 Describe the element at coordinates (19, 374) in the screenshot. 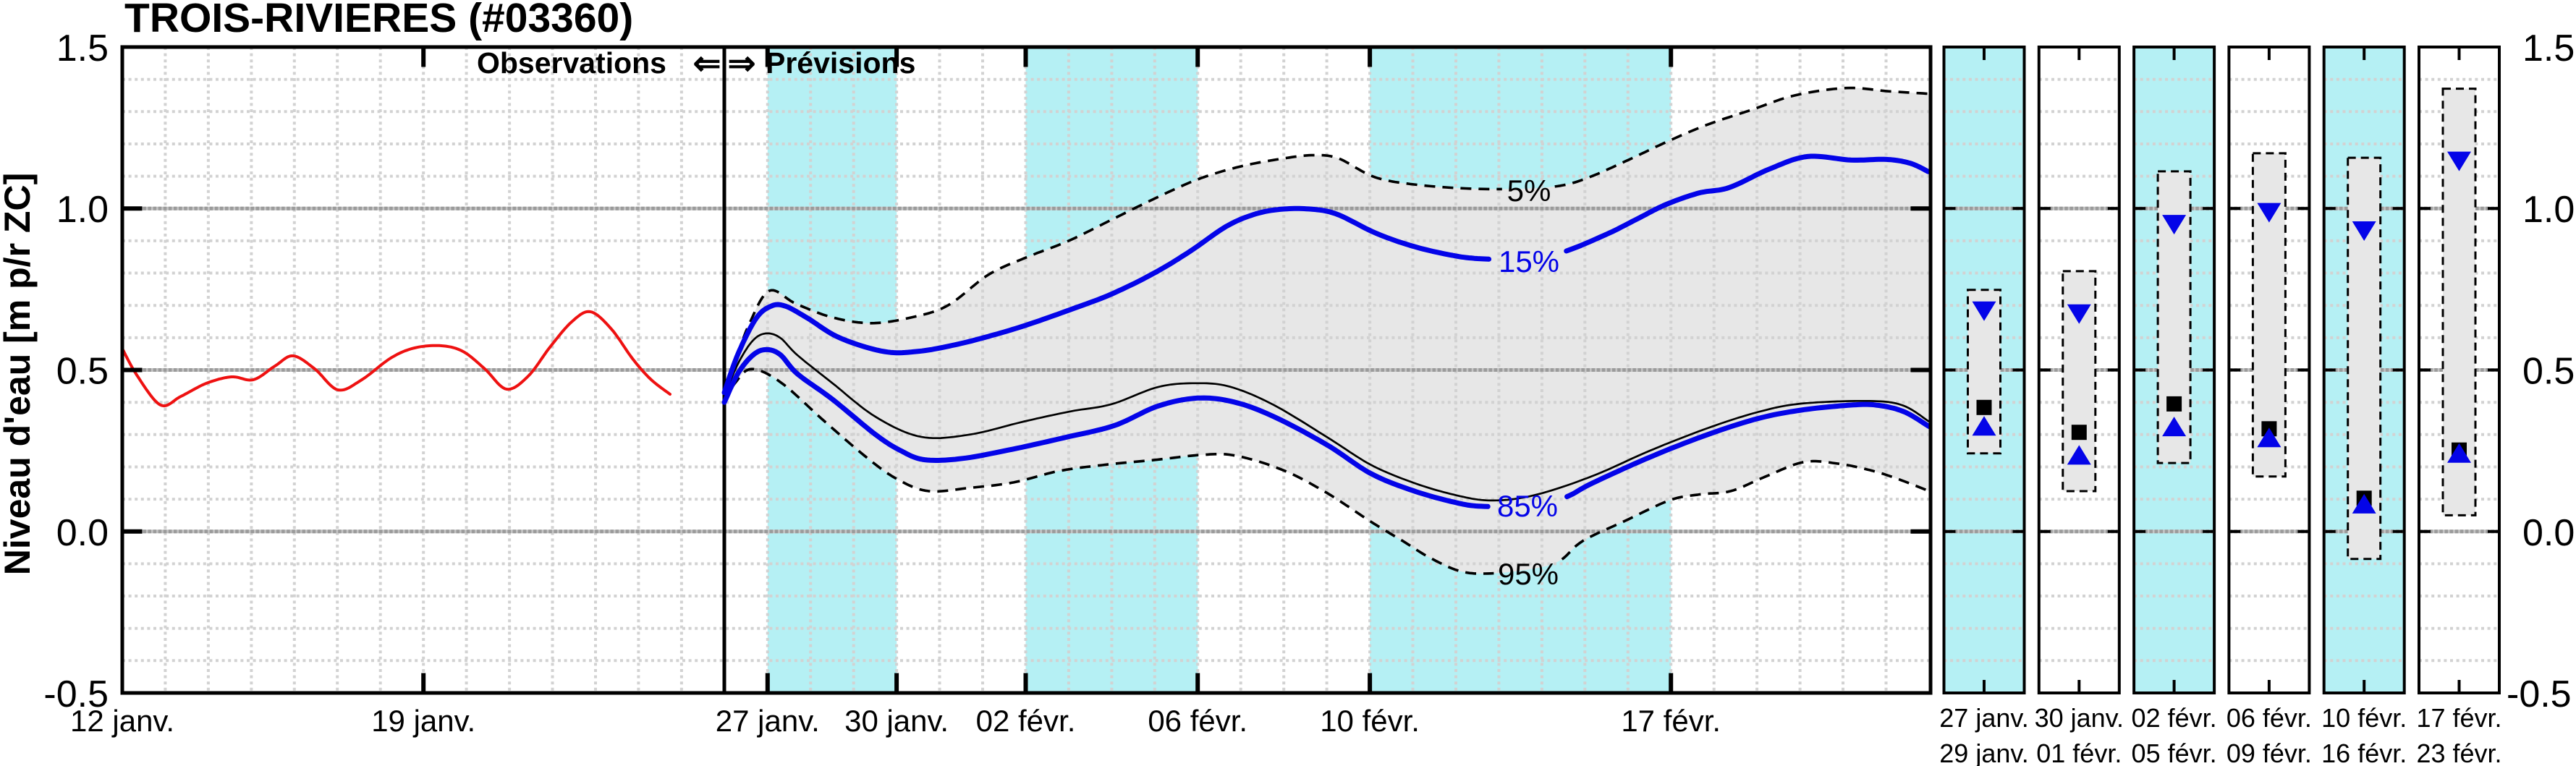

I see `svg-text: Niveau d'eau [m p/r ZC]` at that location.